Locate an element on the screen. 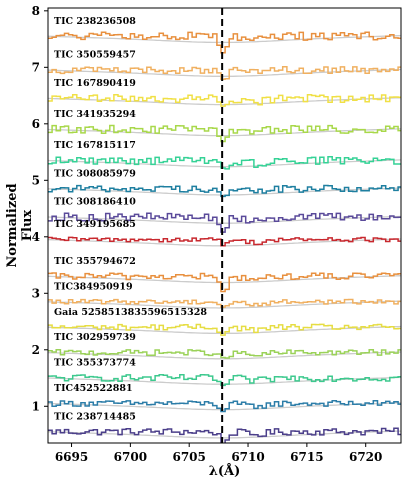  y-tick-label: 7 is located at coordinates (36, 67).